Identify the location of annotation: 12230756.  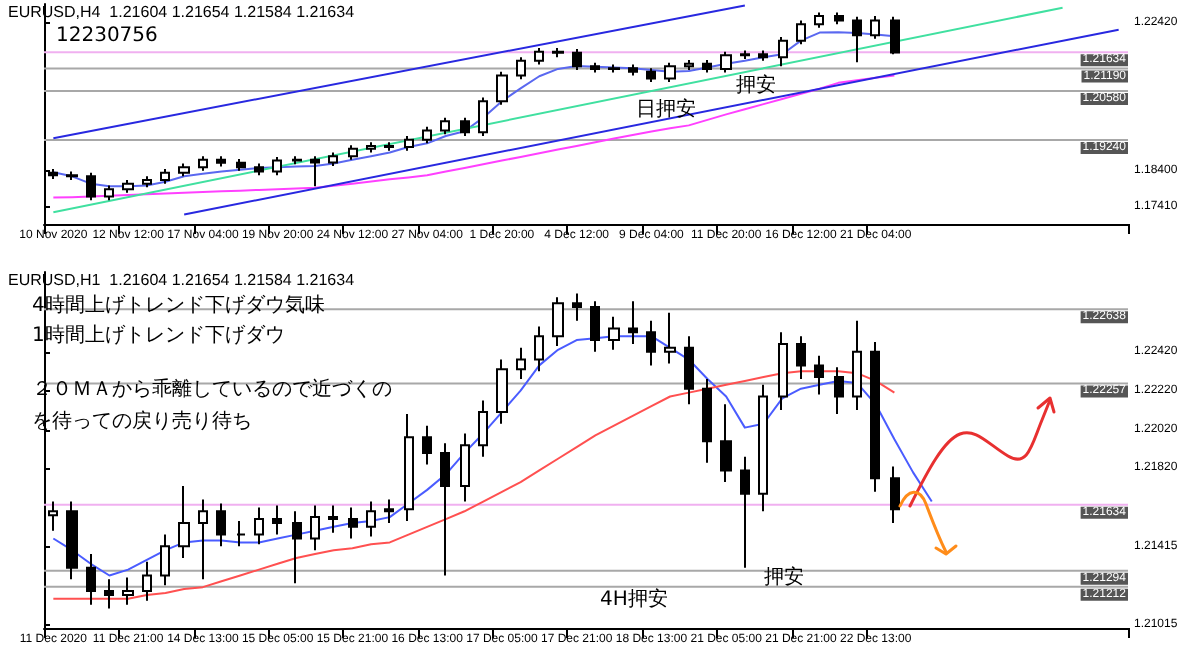
(107, 36).